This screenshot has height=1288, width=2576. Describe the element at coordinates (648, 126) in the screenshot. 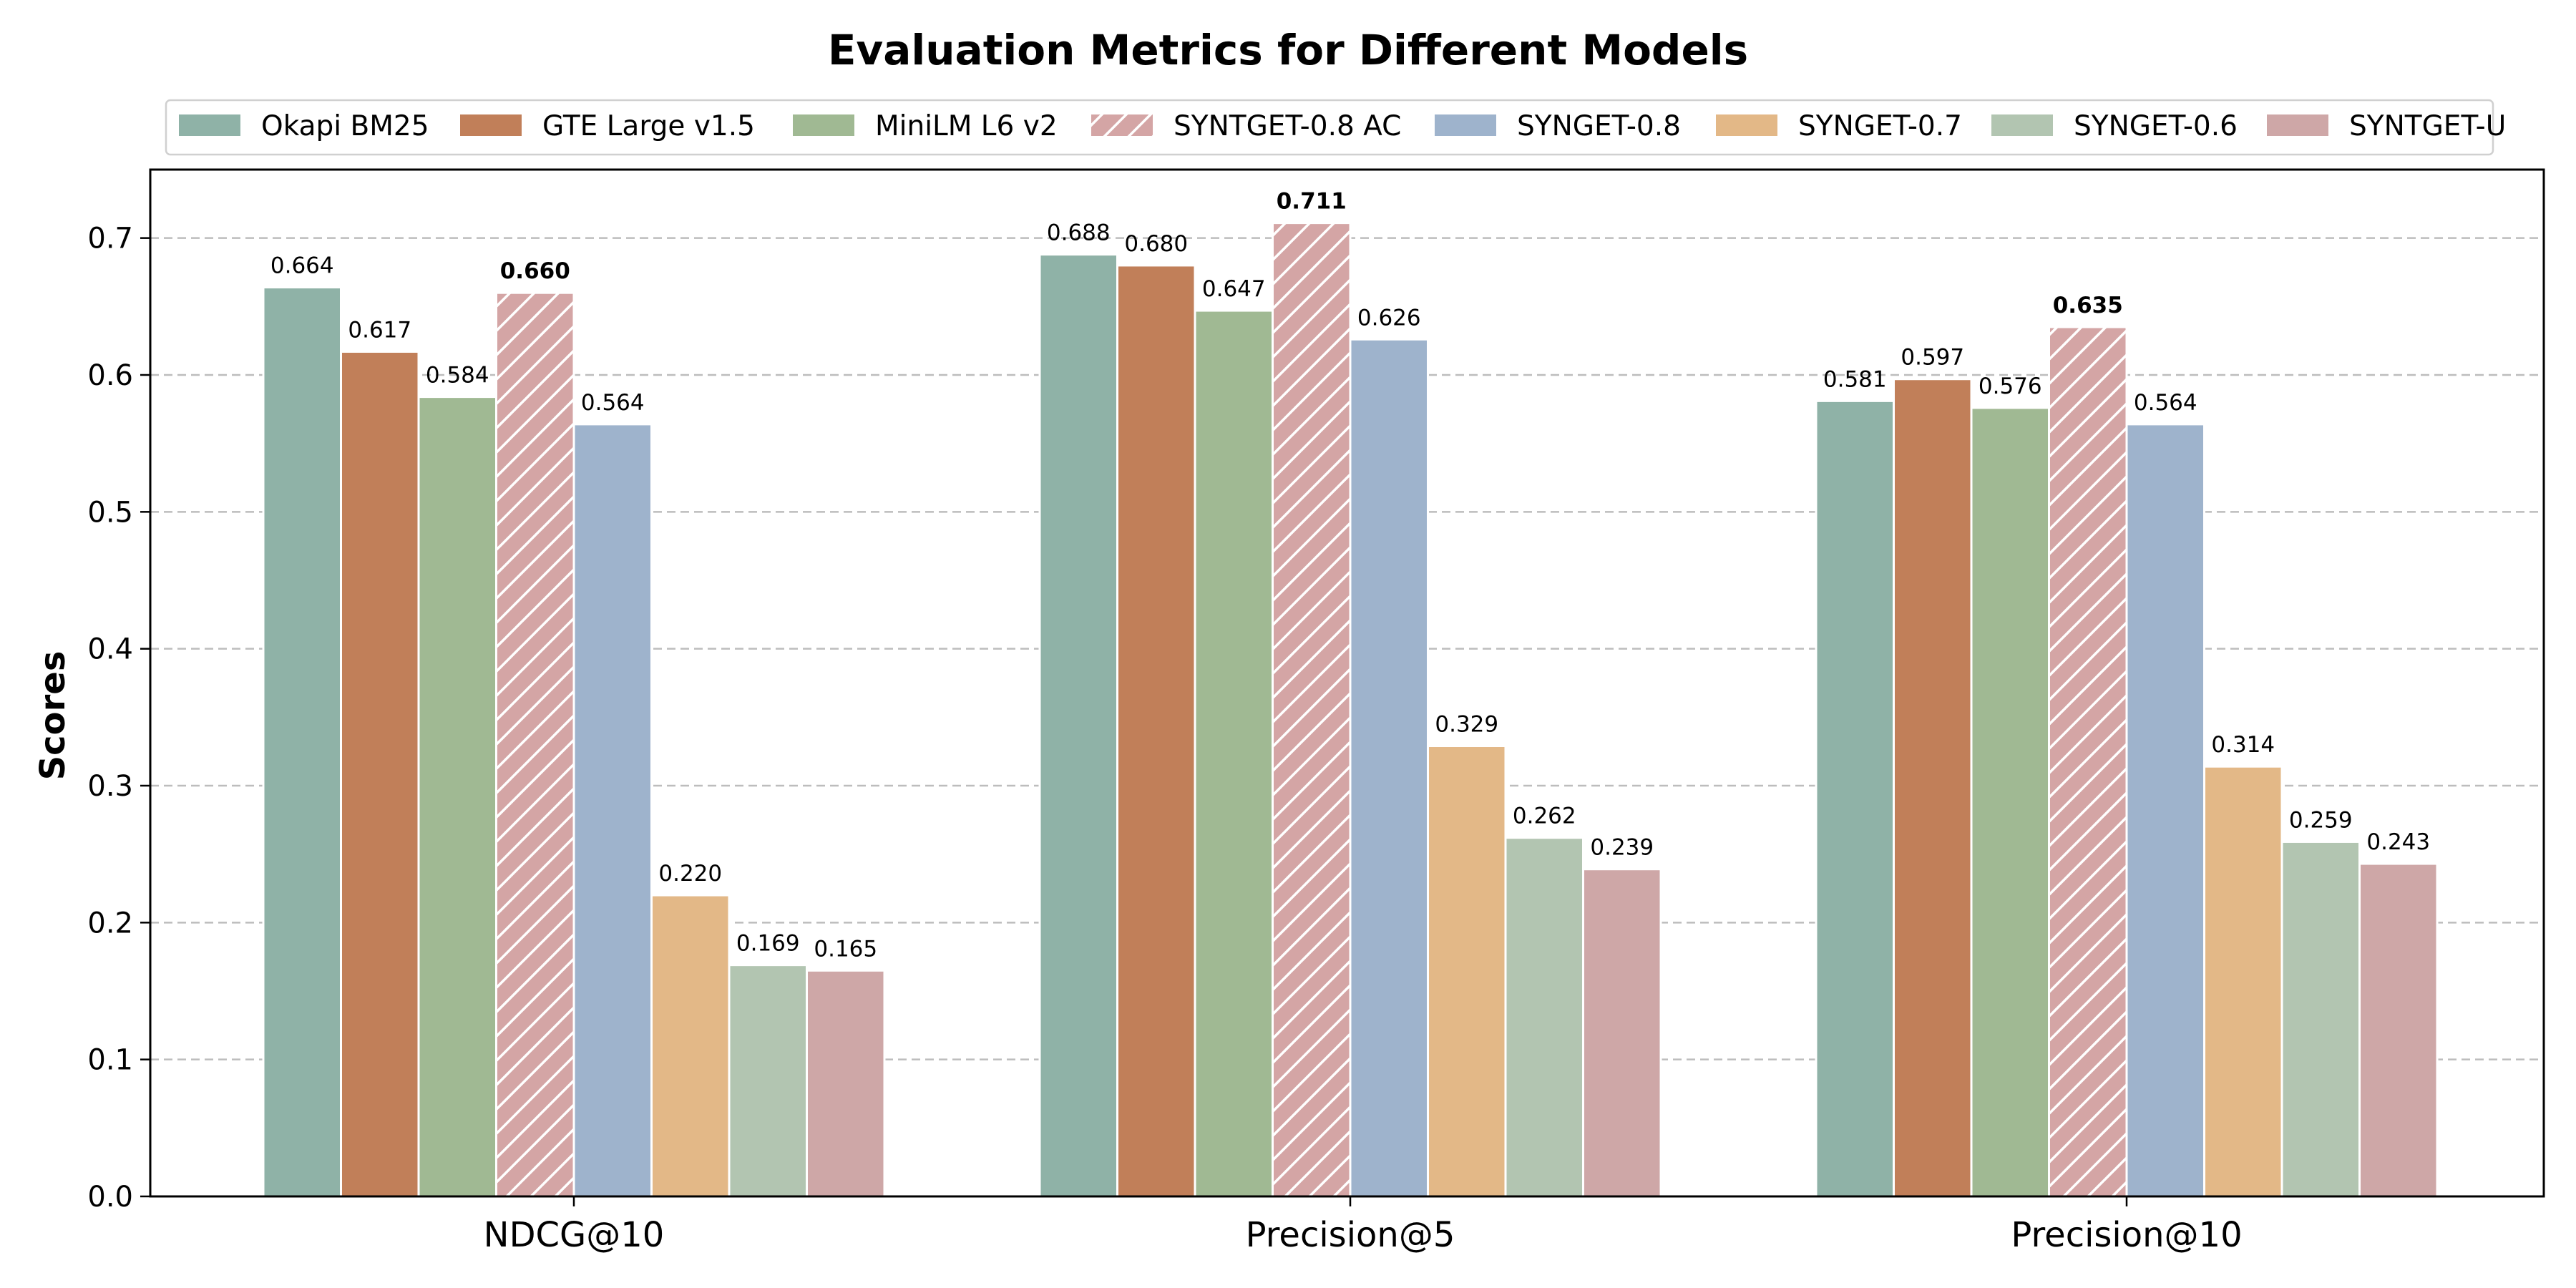

I see `legend-label: GTE Large v1.5` at that location.